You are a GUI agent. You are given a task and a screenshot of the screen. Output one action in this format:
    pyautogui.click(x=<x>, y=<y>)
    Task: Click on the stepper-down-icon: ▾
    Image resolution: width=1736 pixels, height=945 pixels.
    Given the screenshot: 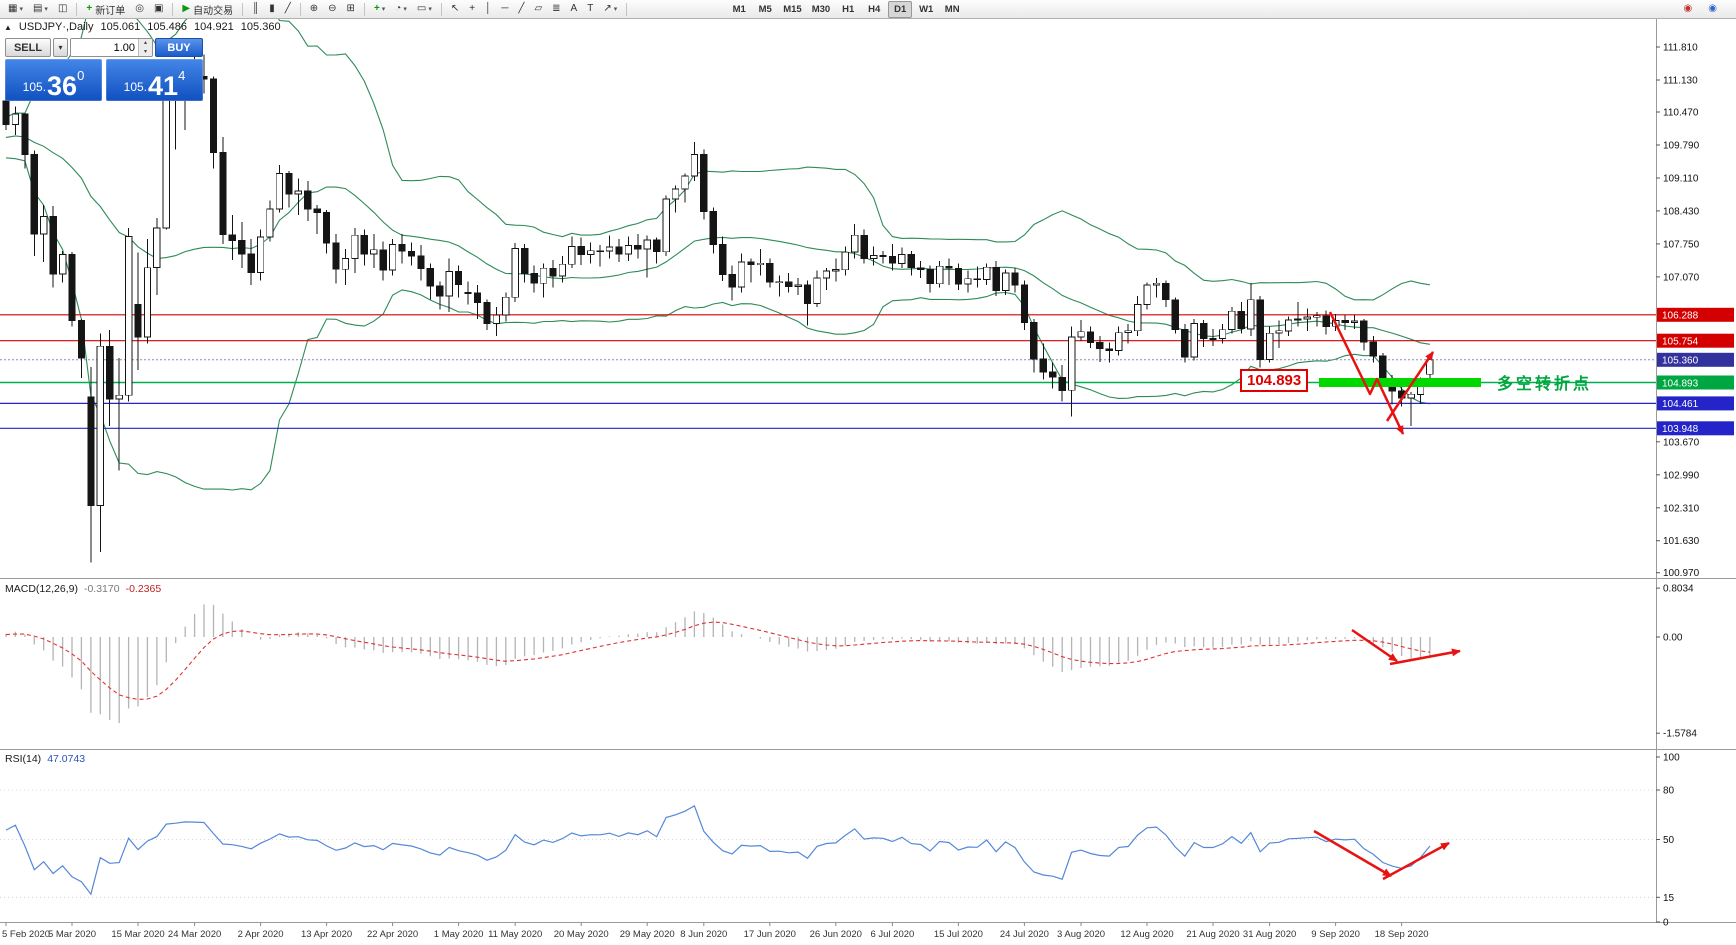 What is the action you would take?
    pyautogui.click(x=145, y=51)
    